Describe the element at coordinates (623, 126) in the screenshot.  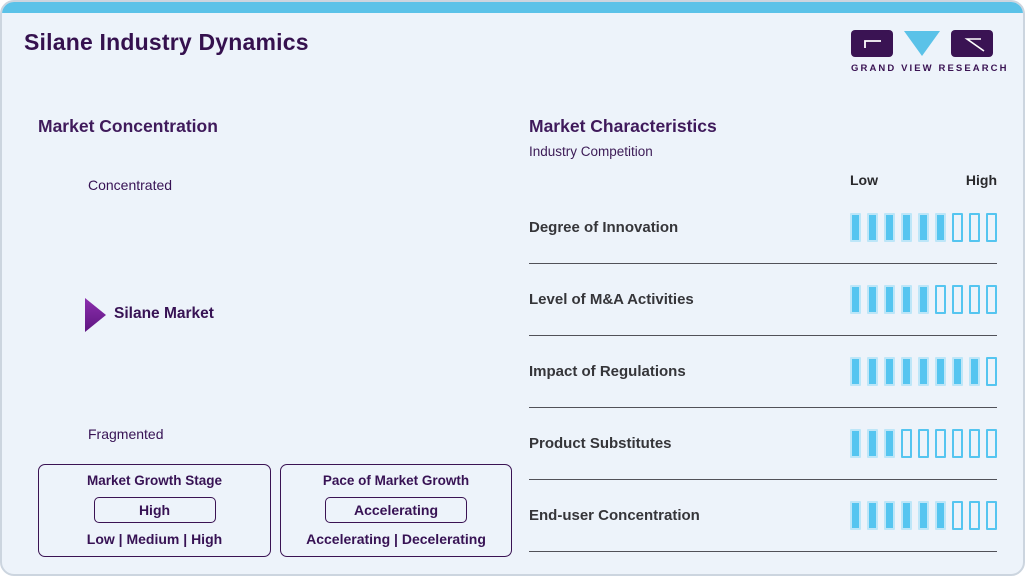
I see `market-characteristics-heading: Market Characteristics` at that location.